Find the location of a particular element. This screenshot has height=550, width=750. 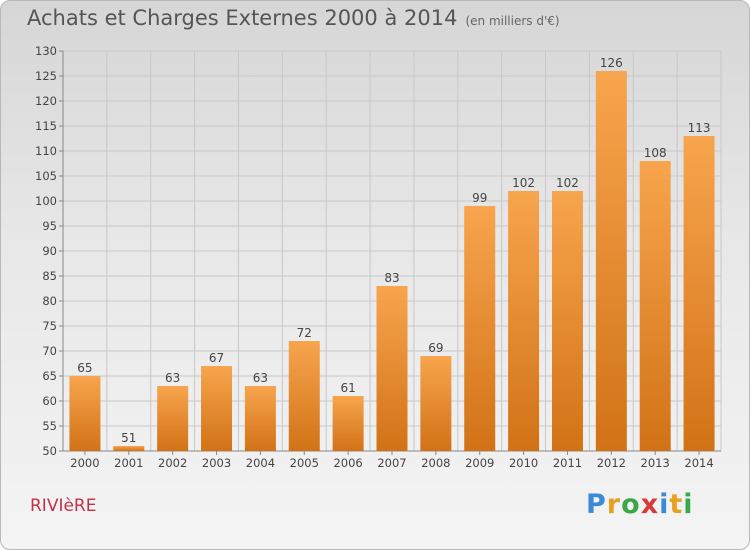

y-tick-label: 120 is located at coordinates (46, 101).